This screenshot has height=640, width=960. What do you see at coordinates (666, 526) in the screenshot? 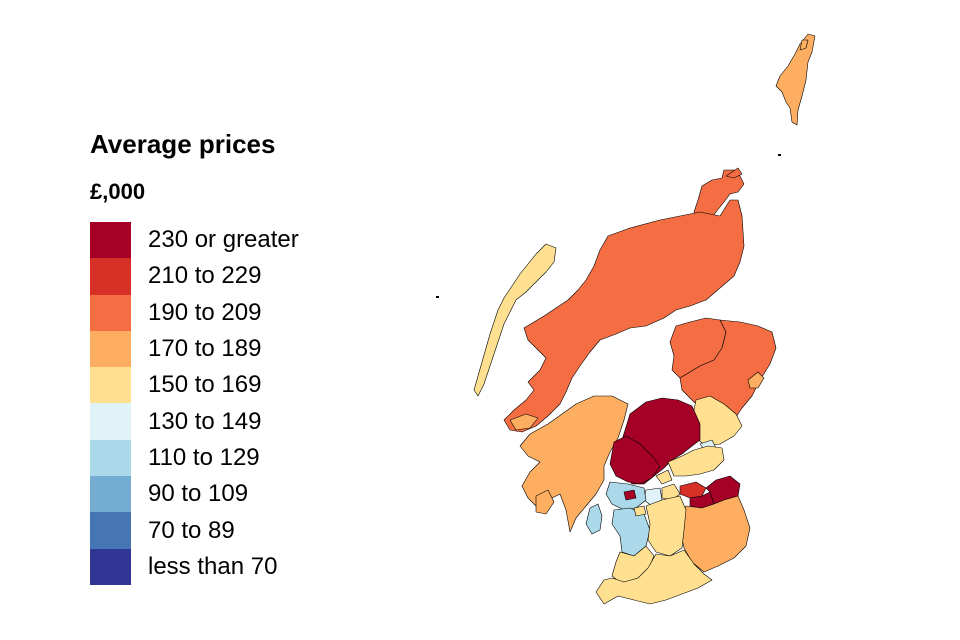
I see `south-lanarkshire` at bounding box center [666, 526].